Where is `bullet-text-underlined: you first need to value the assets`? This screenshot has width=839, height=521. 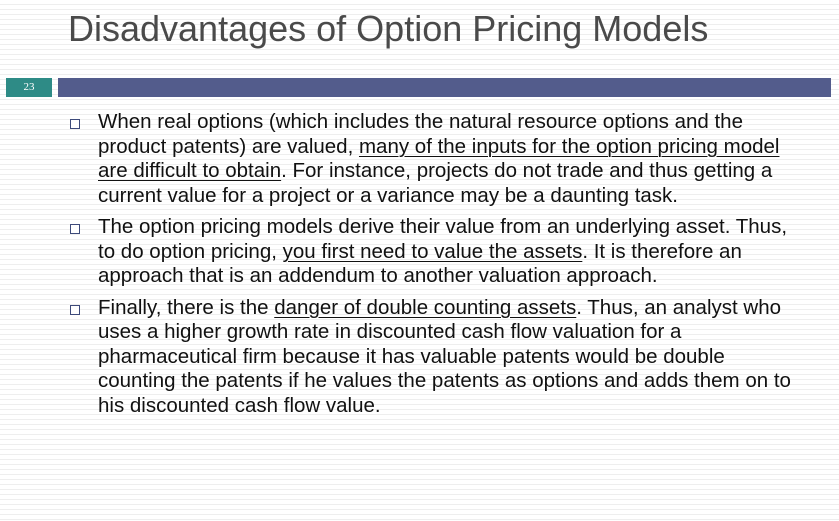 bullet-text-underlined: you first need to value the assets is located at coordinates (432, 251).